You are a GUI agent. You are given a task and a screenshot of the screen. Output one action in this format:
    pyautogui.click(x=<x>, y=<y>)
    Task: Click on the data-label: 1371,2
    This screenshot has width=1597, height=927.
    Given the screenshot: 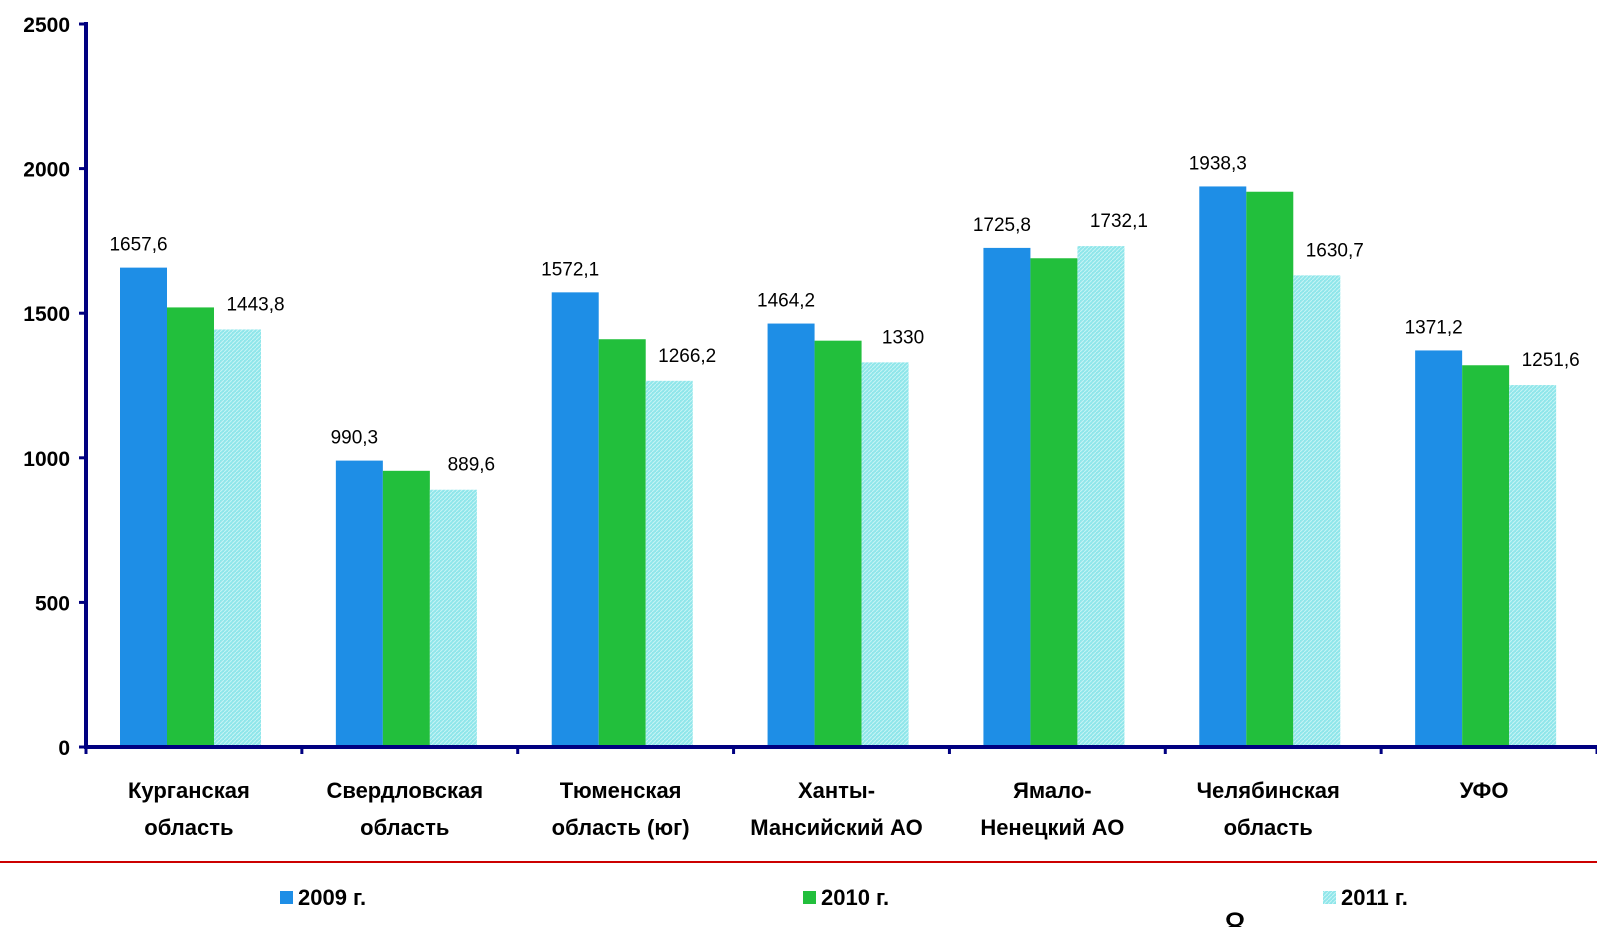 What is the action you would take?
    pyautogui.click(x=1434, y=327)
    